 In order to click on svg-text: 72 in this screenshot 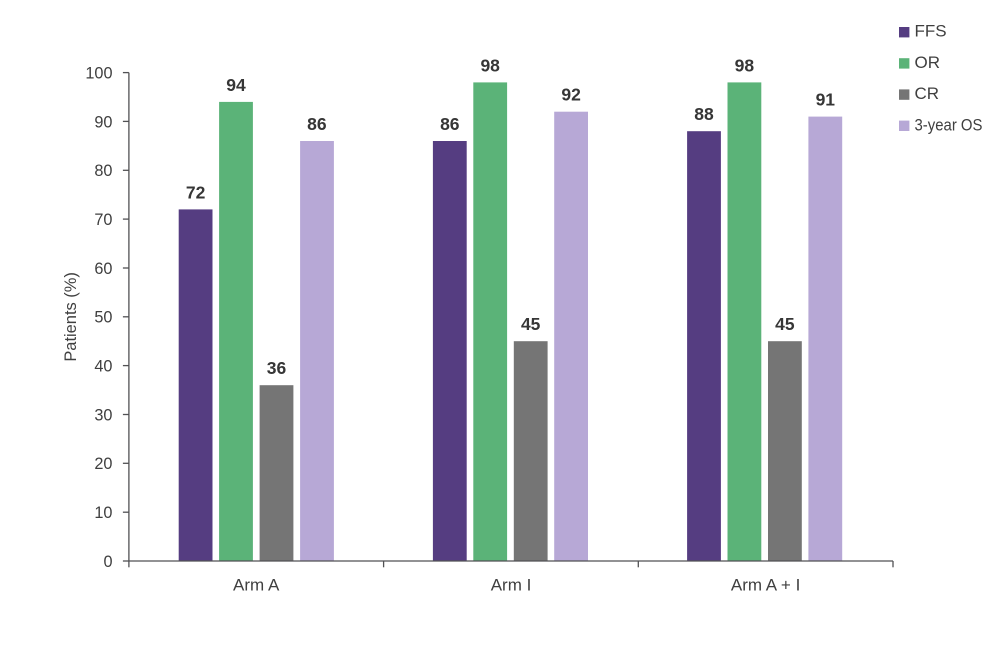, I will do `click(196, 192)`.